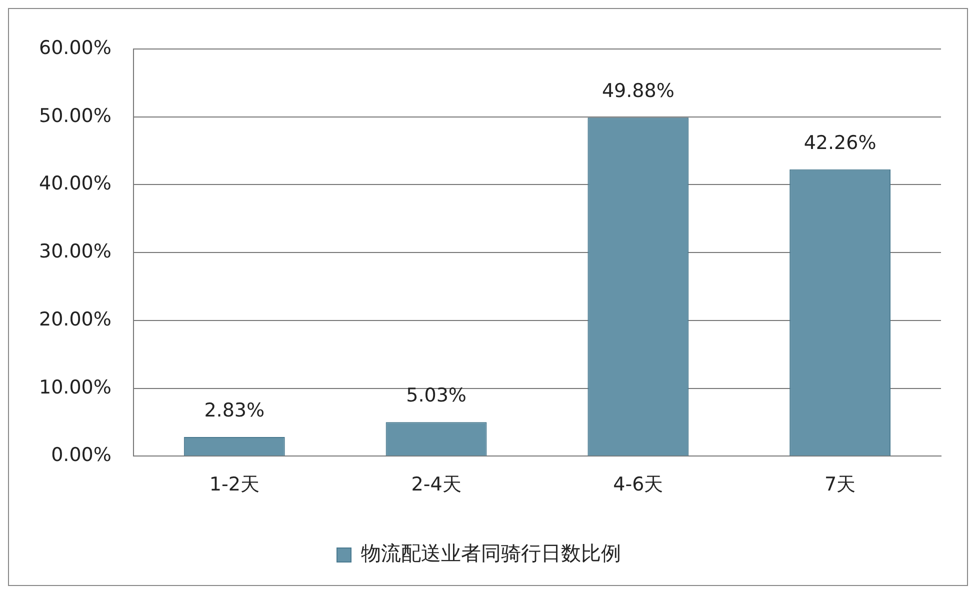 This screenshot has width=976, height=594. What do you see at coordinates (840, 143) in the screenshot?
I see `data-label: 42.26%` at bounding box center [840, 143].